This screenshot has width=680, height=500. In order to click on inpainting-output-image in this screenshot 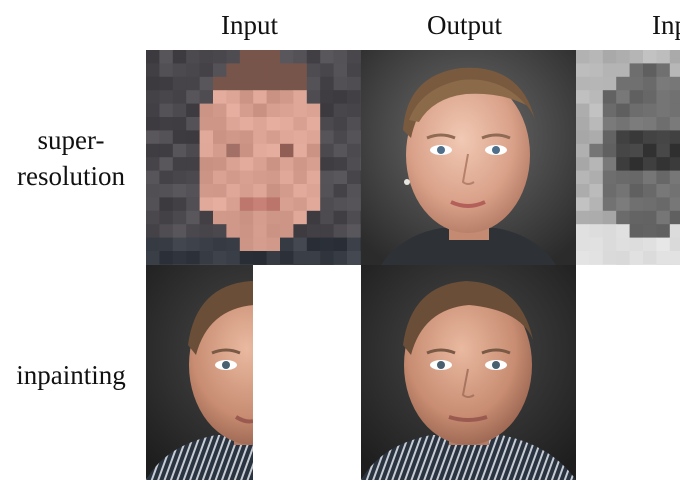, I will do `click(468, 372)`.